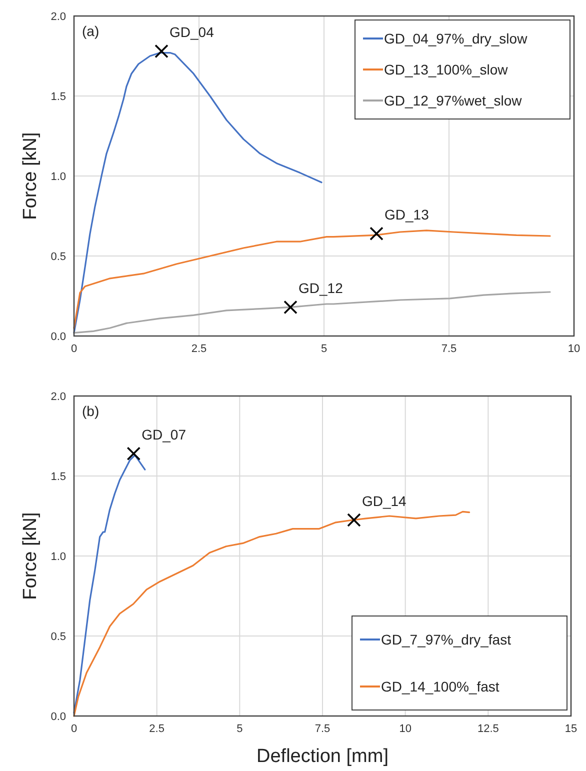  I want to click on annotation: GD_12, so click(321, 288).